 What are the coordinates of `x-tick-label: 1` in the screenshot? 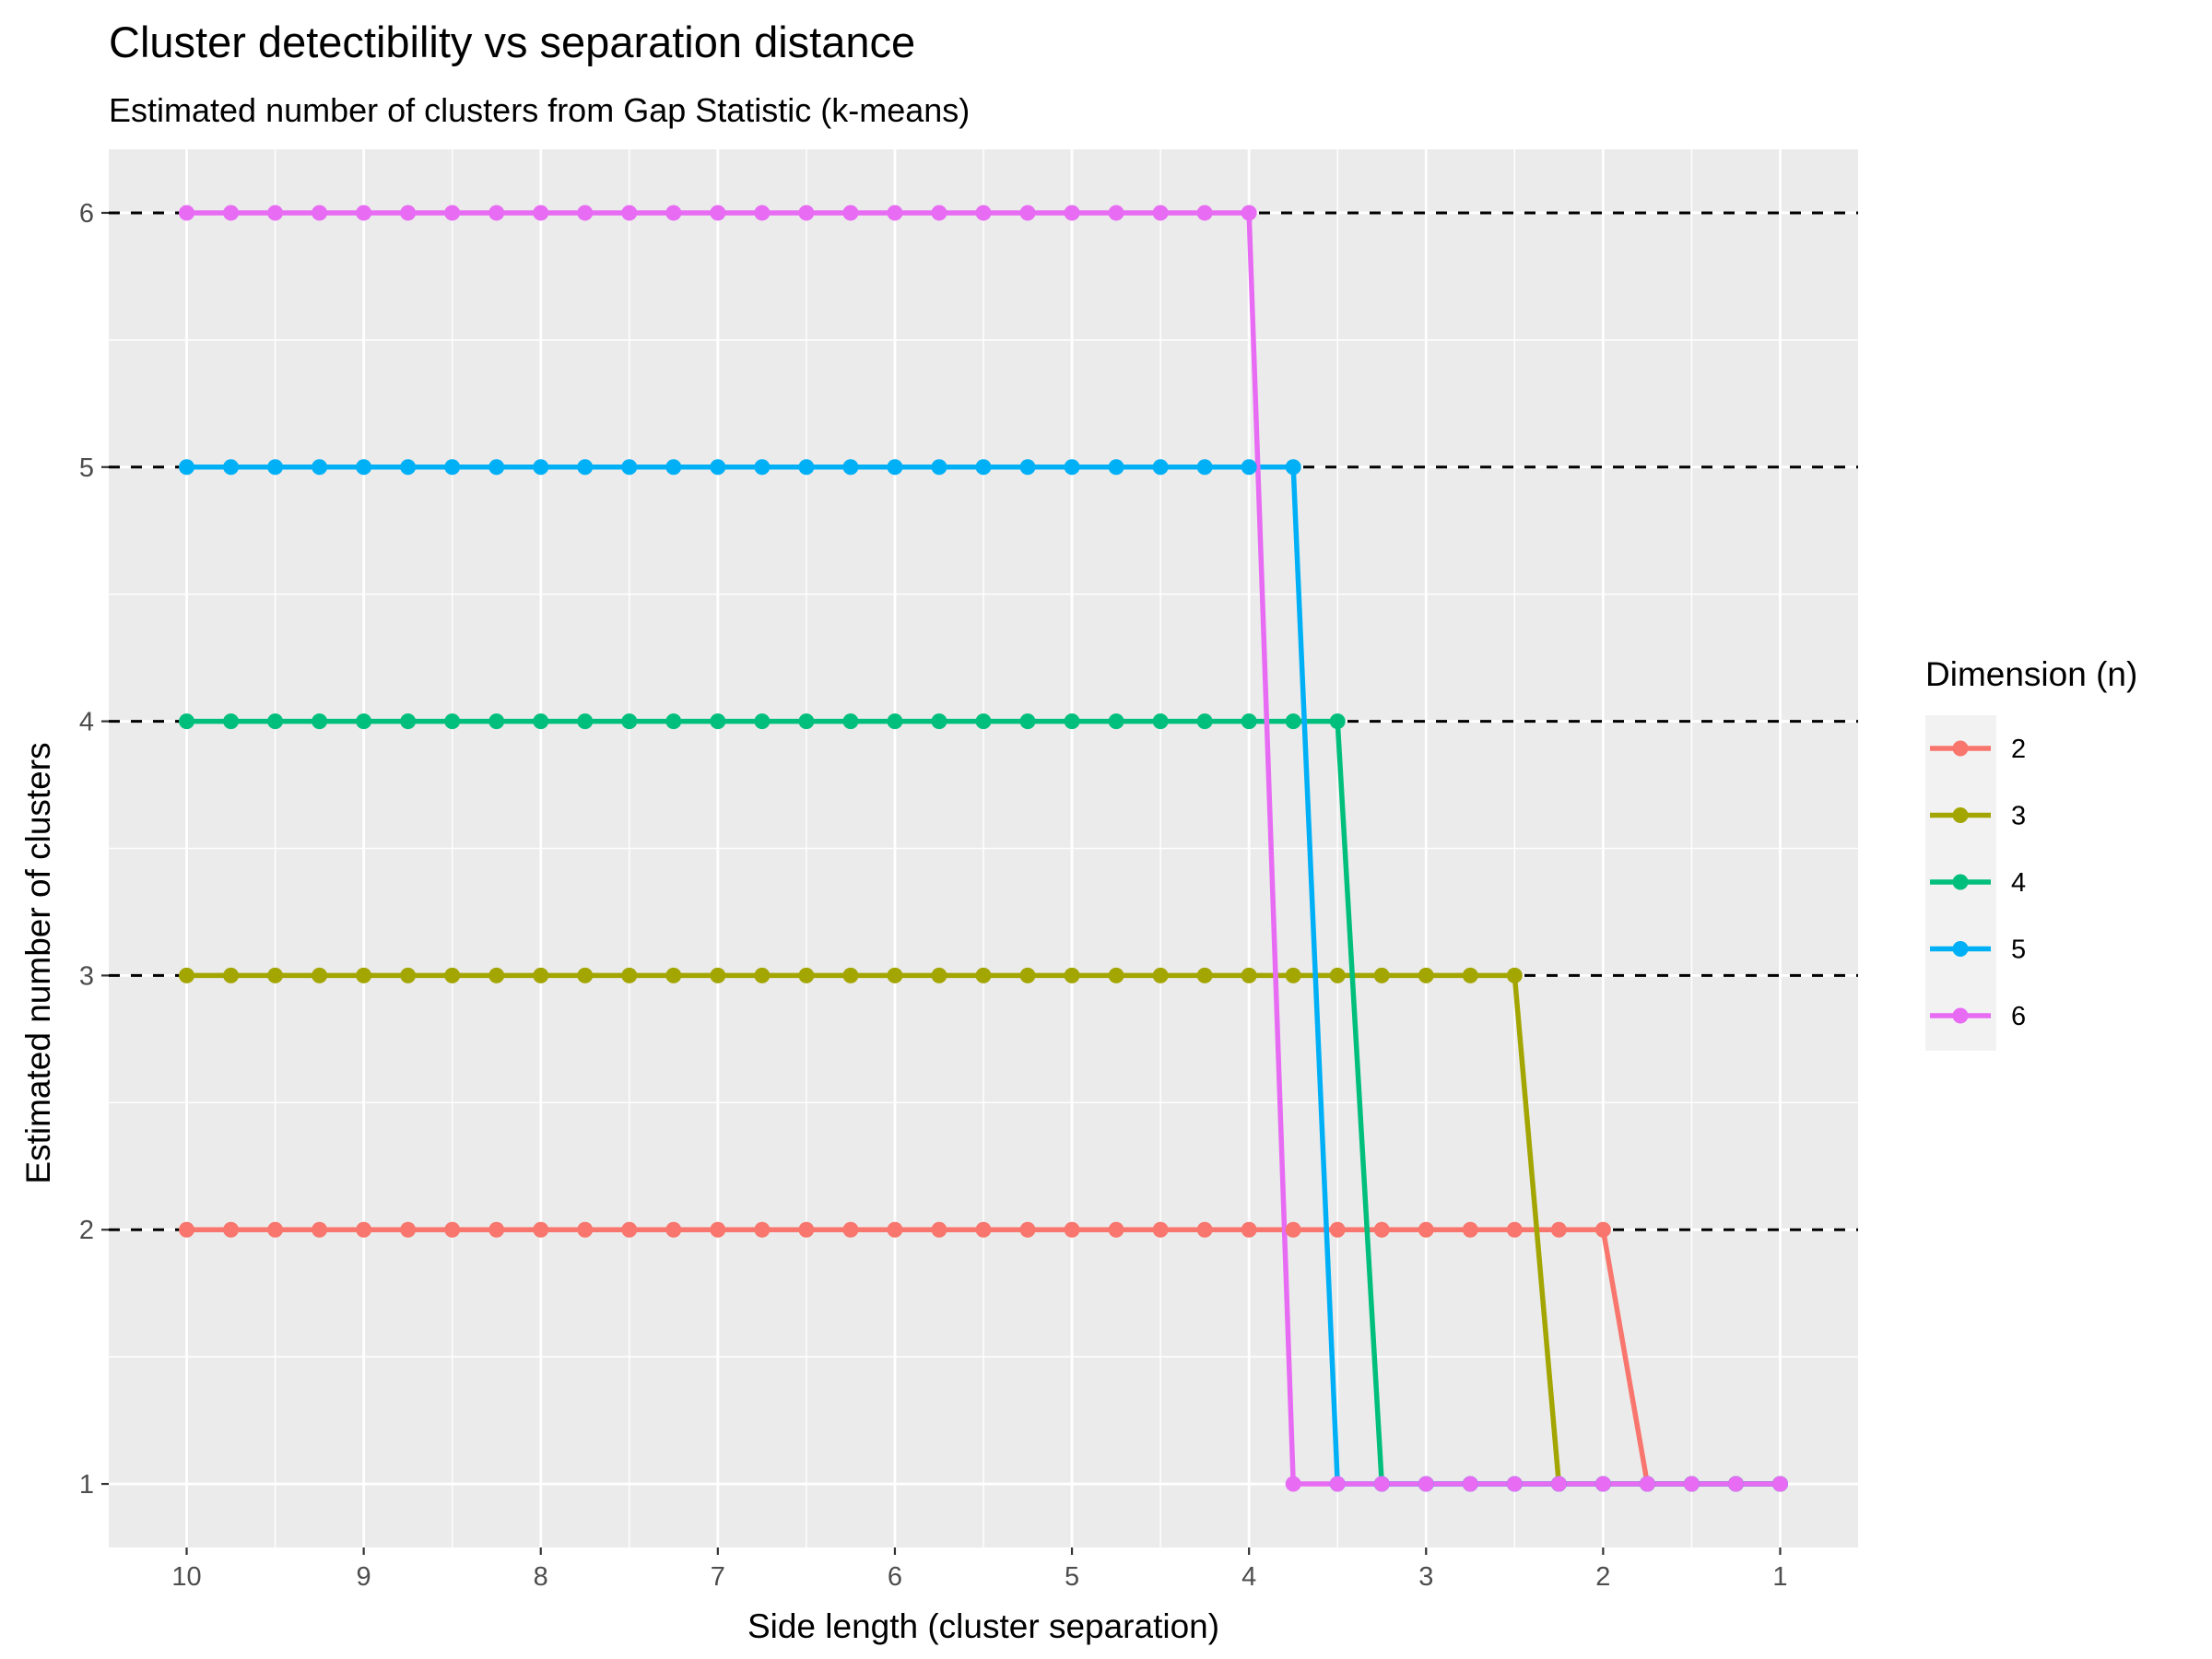 It's located at (1779, 1577).